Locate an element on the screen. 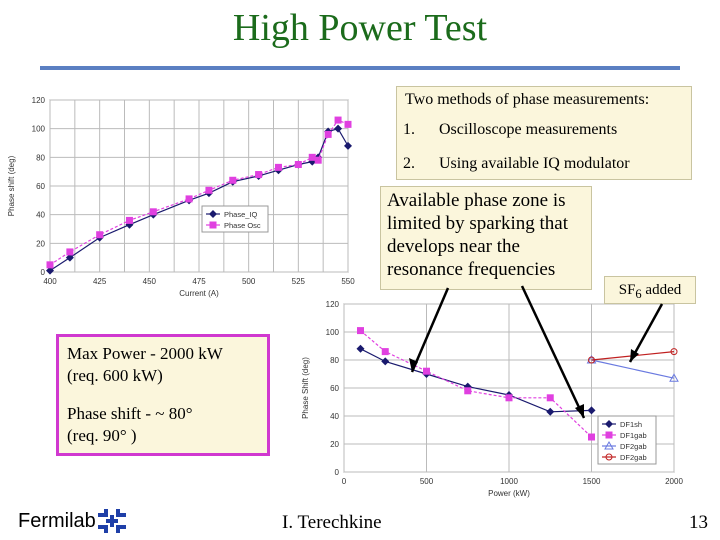 The image size is (720, 540). x-axis-label: Current (A) is located at coordinates (199, 293).